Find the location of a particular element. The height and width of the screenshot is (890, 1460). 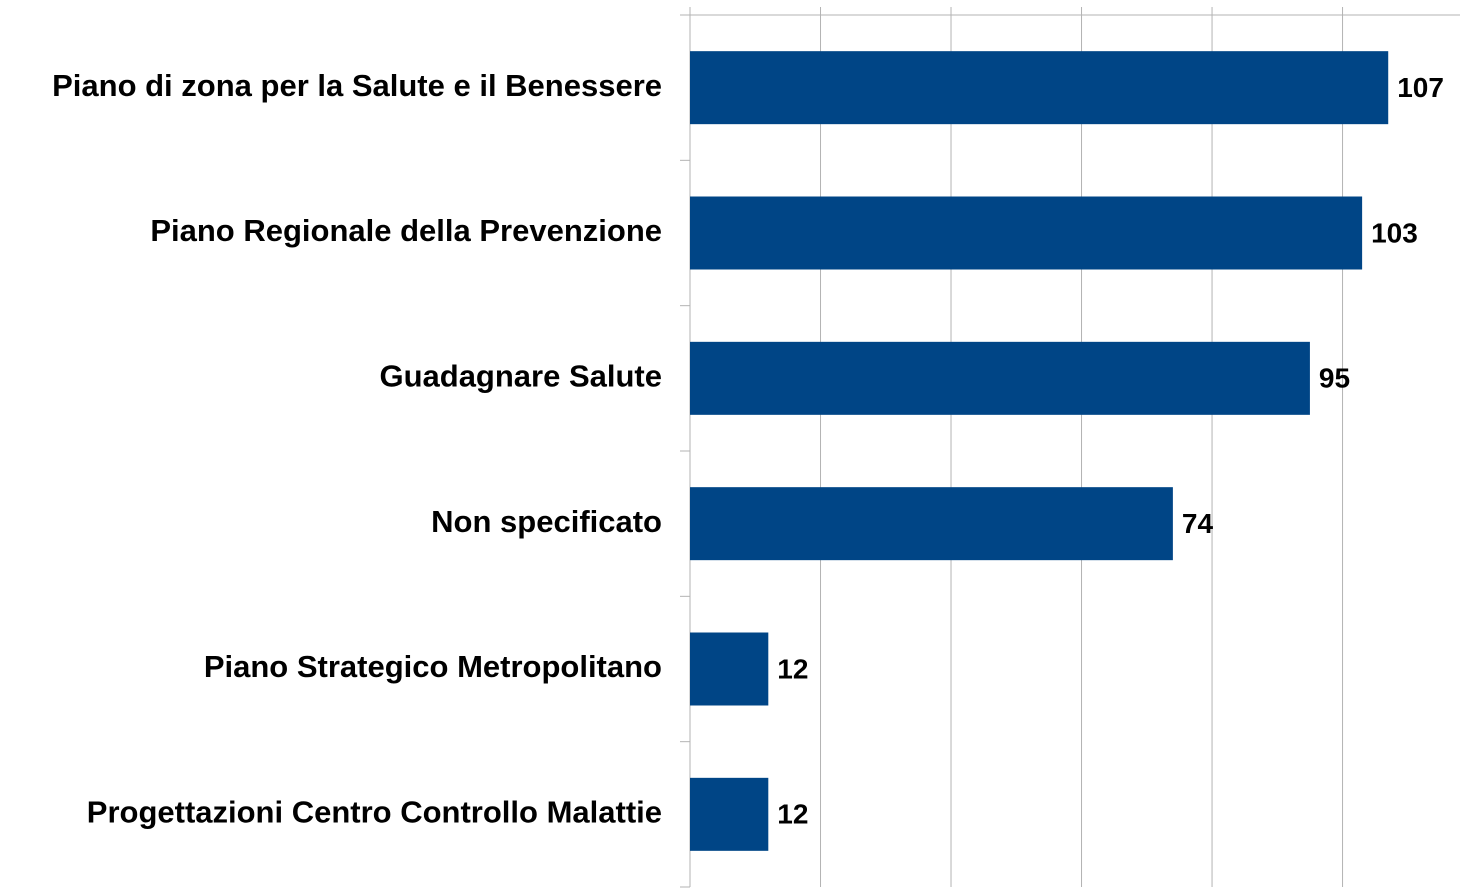

category-label: Progettazioni Centro Controllo Malattie is located at coordinates (374, 812).